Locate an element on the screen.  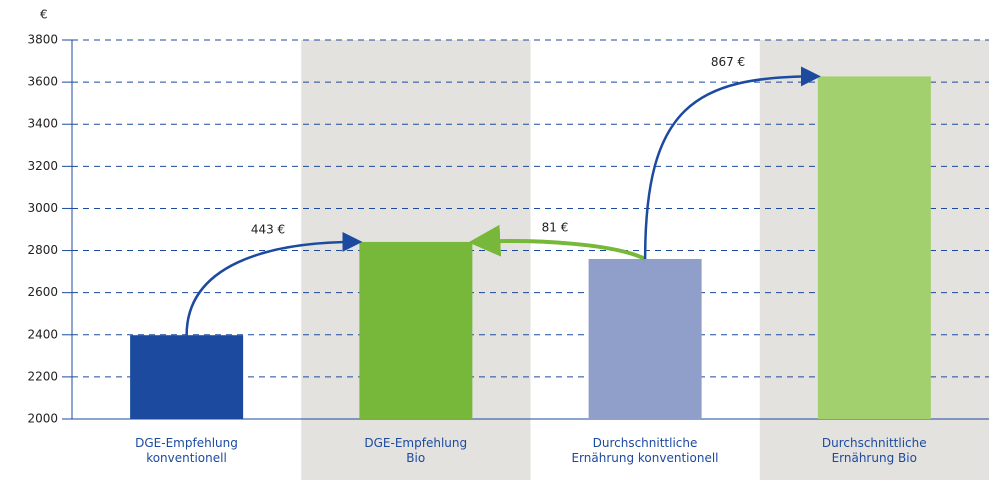
y-tick-label: 2400 is located at coordinates (42, 334).